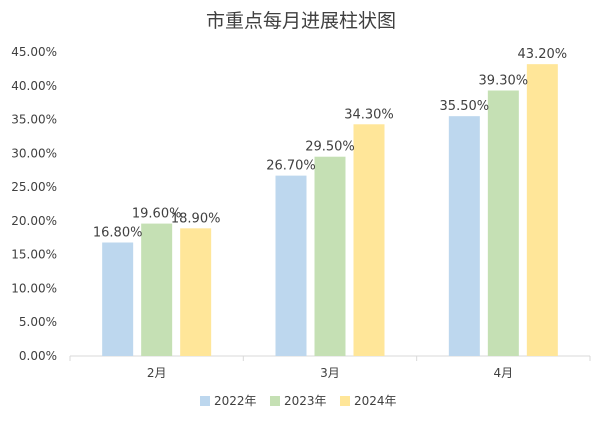  I want to click on y-tick-label: 40.00%, so click(34, 86).